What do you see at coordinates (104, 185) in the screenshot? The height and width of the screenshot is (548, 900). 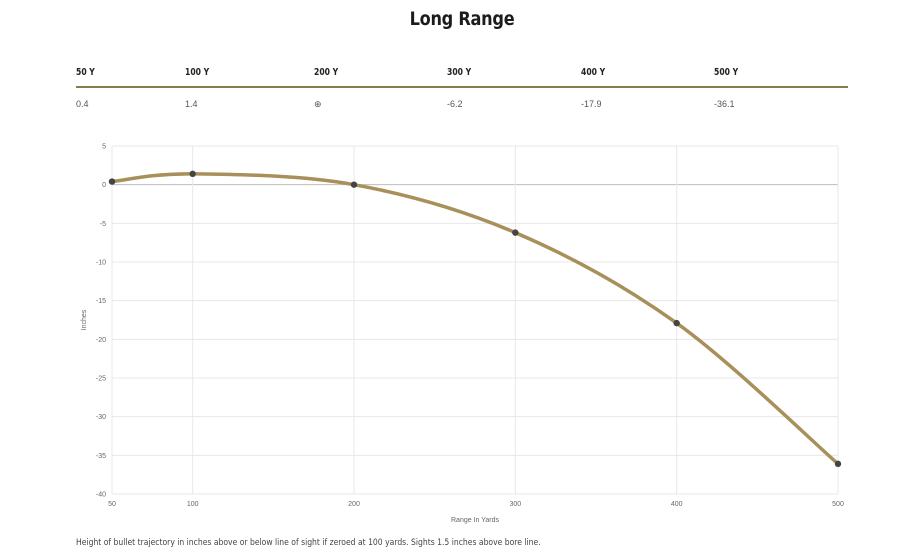 I see `y-tick-label: 0` at bounding box center [104, 185].